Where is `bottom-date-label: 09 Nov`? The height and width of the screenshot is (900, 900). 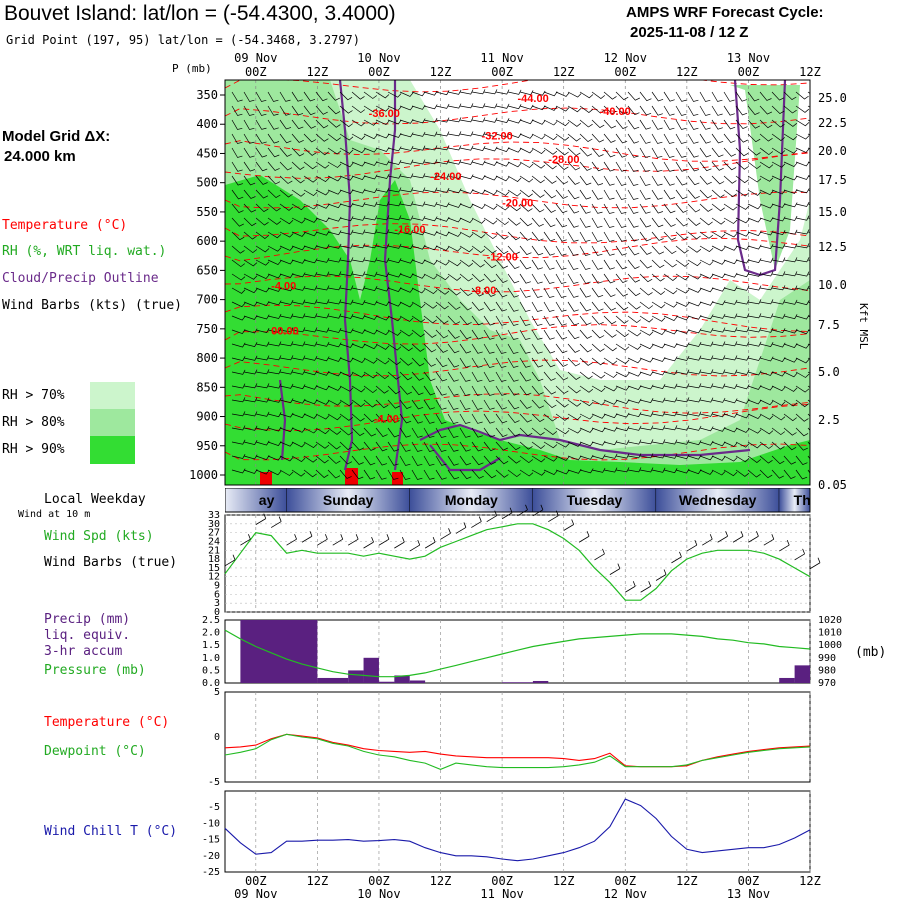
bottom-date-label: 09 Nov is located at coordinates (255, 893).